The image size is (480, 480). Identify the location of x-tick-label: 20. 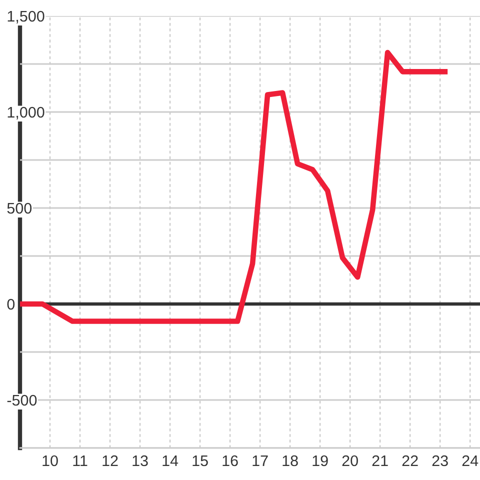
(350, 460).